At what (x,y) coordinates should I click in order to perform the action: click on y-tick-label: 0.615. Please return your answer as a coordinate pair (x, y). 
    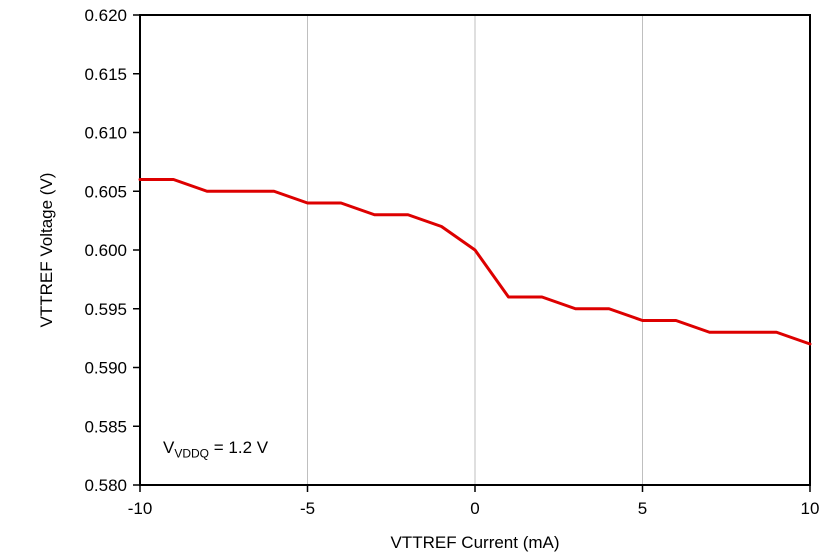
    Looking at the image, I should click on (105, 74).